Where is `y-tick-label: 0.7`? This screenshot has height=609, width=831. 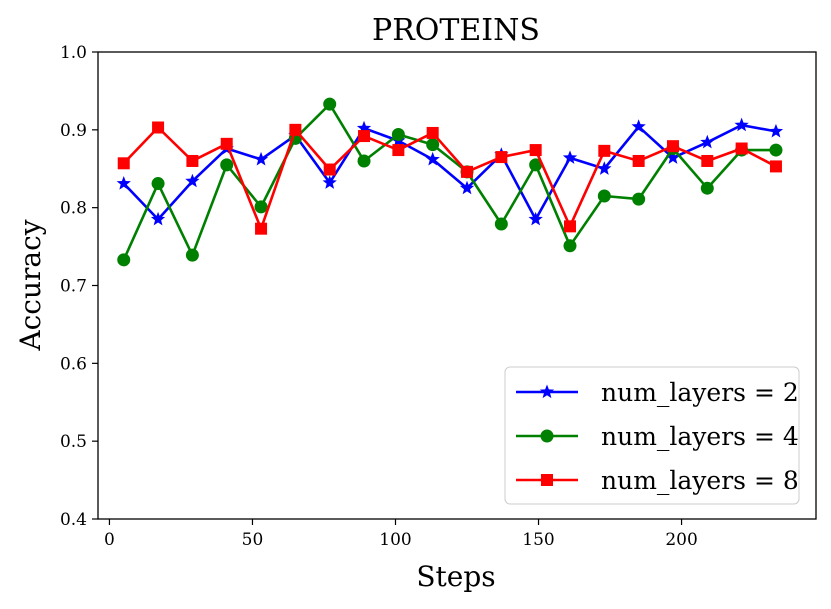
y-tick-label: 0.7 is located at coordinates (73, 287).